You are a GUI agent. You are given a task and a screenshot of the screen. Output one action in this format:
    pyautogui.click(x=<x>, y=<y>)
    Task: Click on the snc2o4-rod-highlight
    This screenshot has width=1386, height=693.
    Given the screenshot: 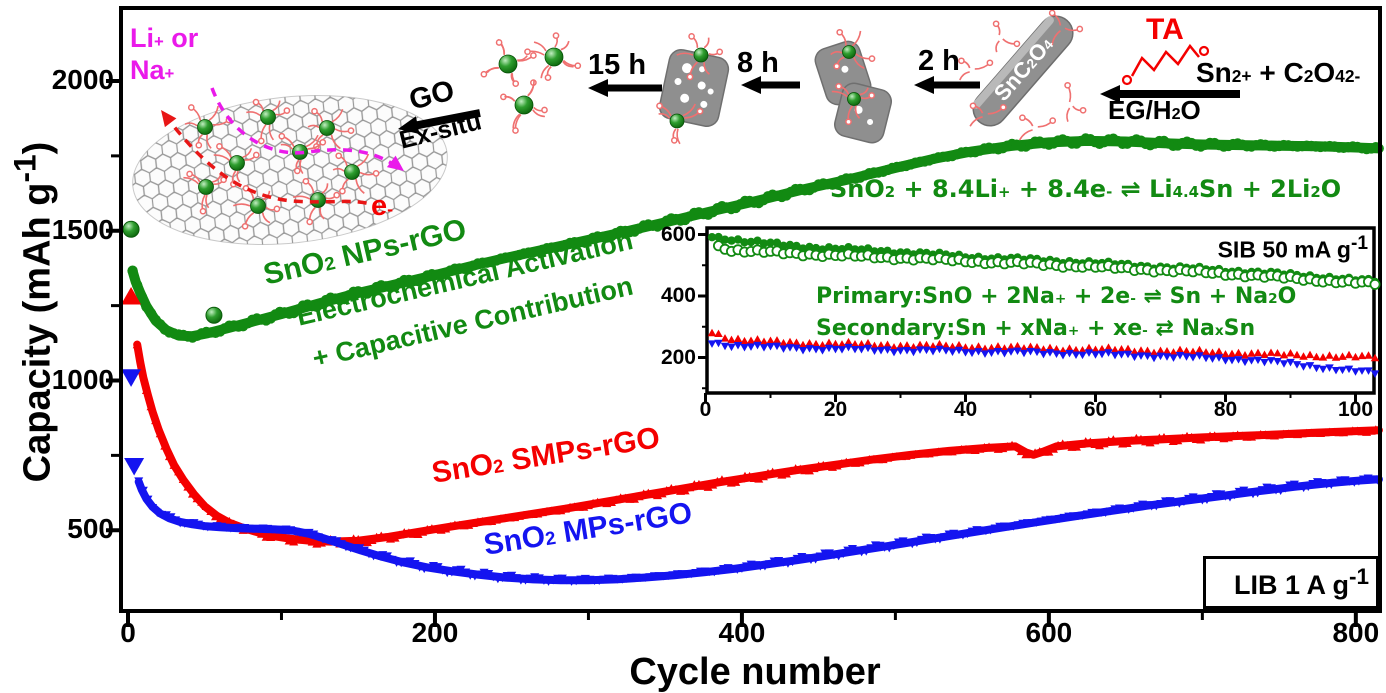 What is the action you would take?
    pyautogui.click(x=1013, y=62)
    